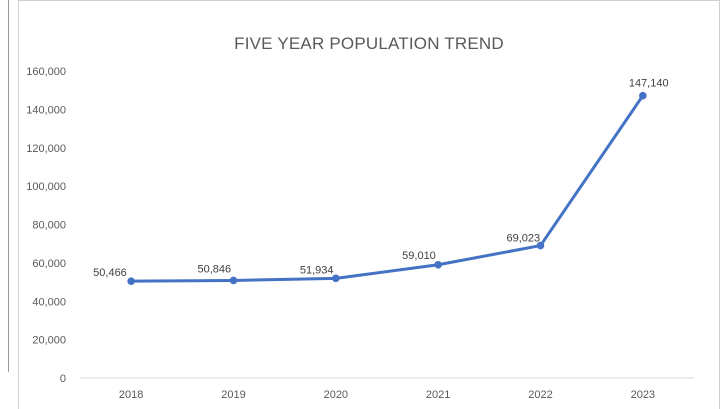 This screenshot has height=409, width=724. I want to click on data-label: 59,010, so click(419, 256).